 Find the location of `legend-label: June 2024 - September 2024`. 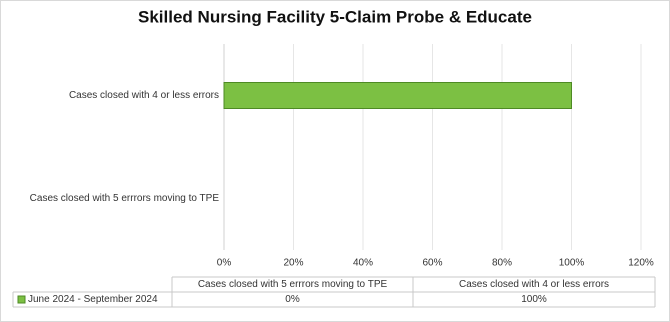

legend-label: June 2024 - September 2024 is located at coordinates (93, 299).